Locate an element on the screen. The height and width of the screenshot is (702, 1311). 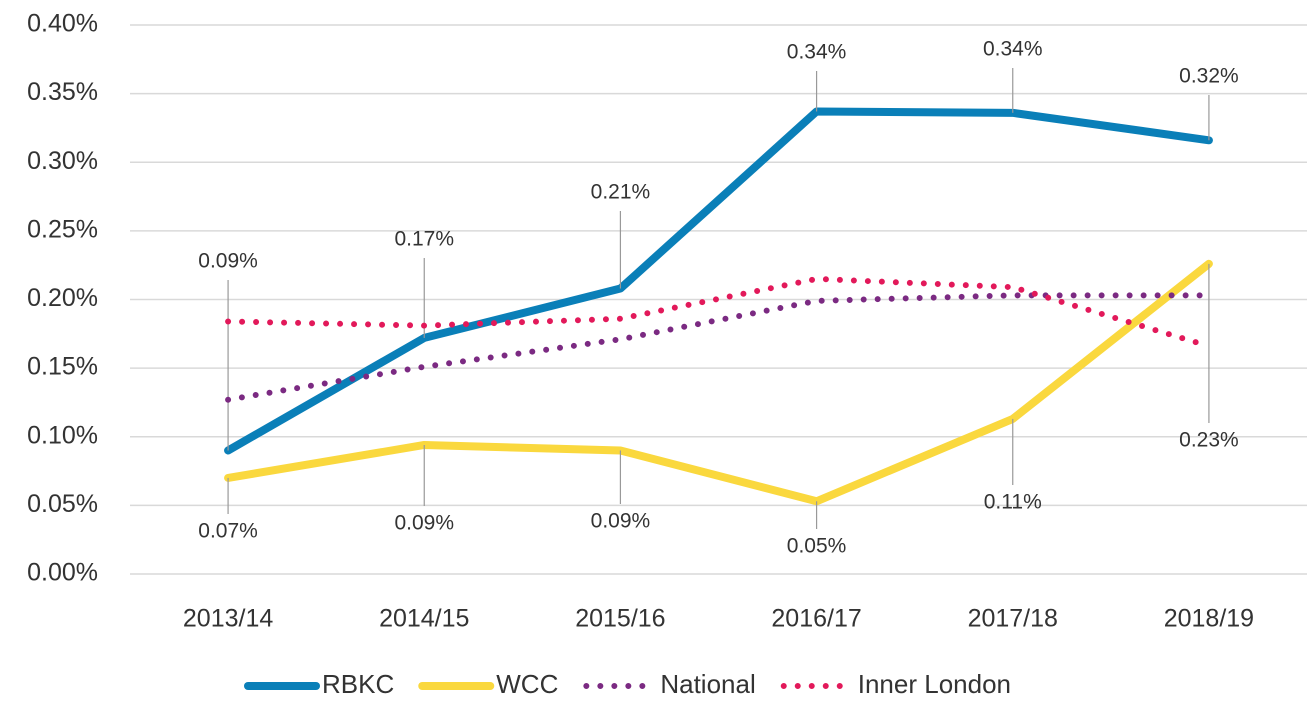
y-tick-label: 0.05% is located at coordinates (62, 504).